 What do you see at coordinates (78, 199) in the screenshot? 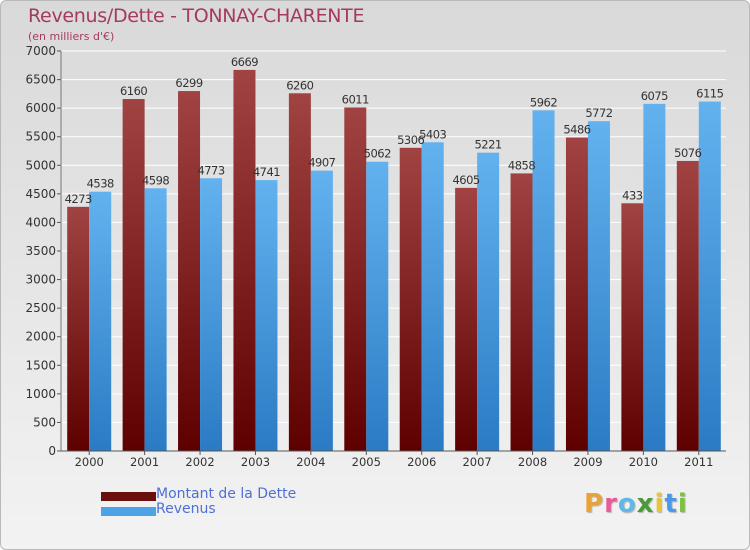
I see `data-label-dette: 4273` at bounding box center [78, 199].